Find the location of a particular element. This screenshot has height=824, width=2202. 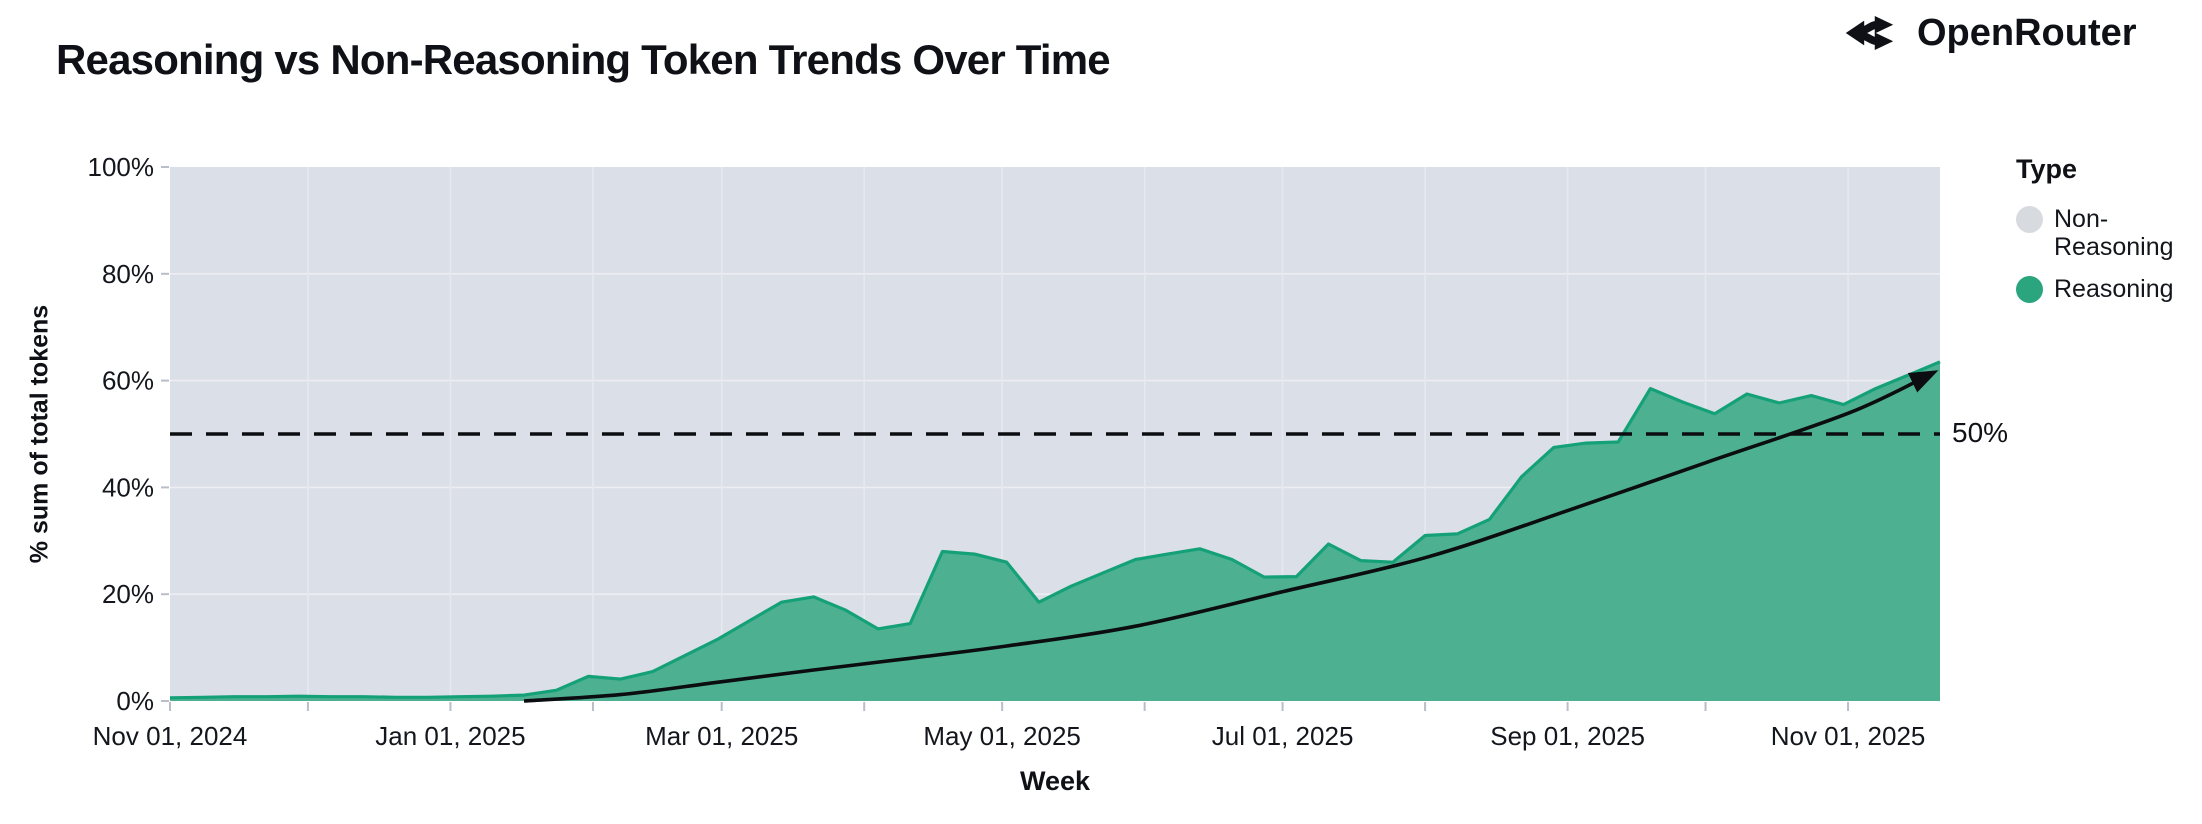

openrouter-logo-icon is located at coordinates (1869, 33).